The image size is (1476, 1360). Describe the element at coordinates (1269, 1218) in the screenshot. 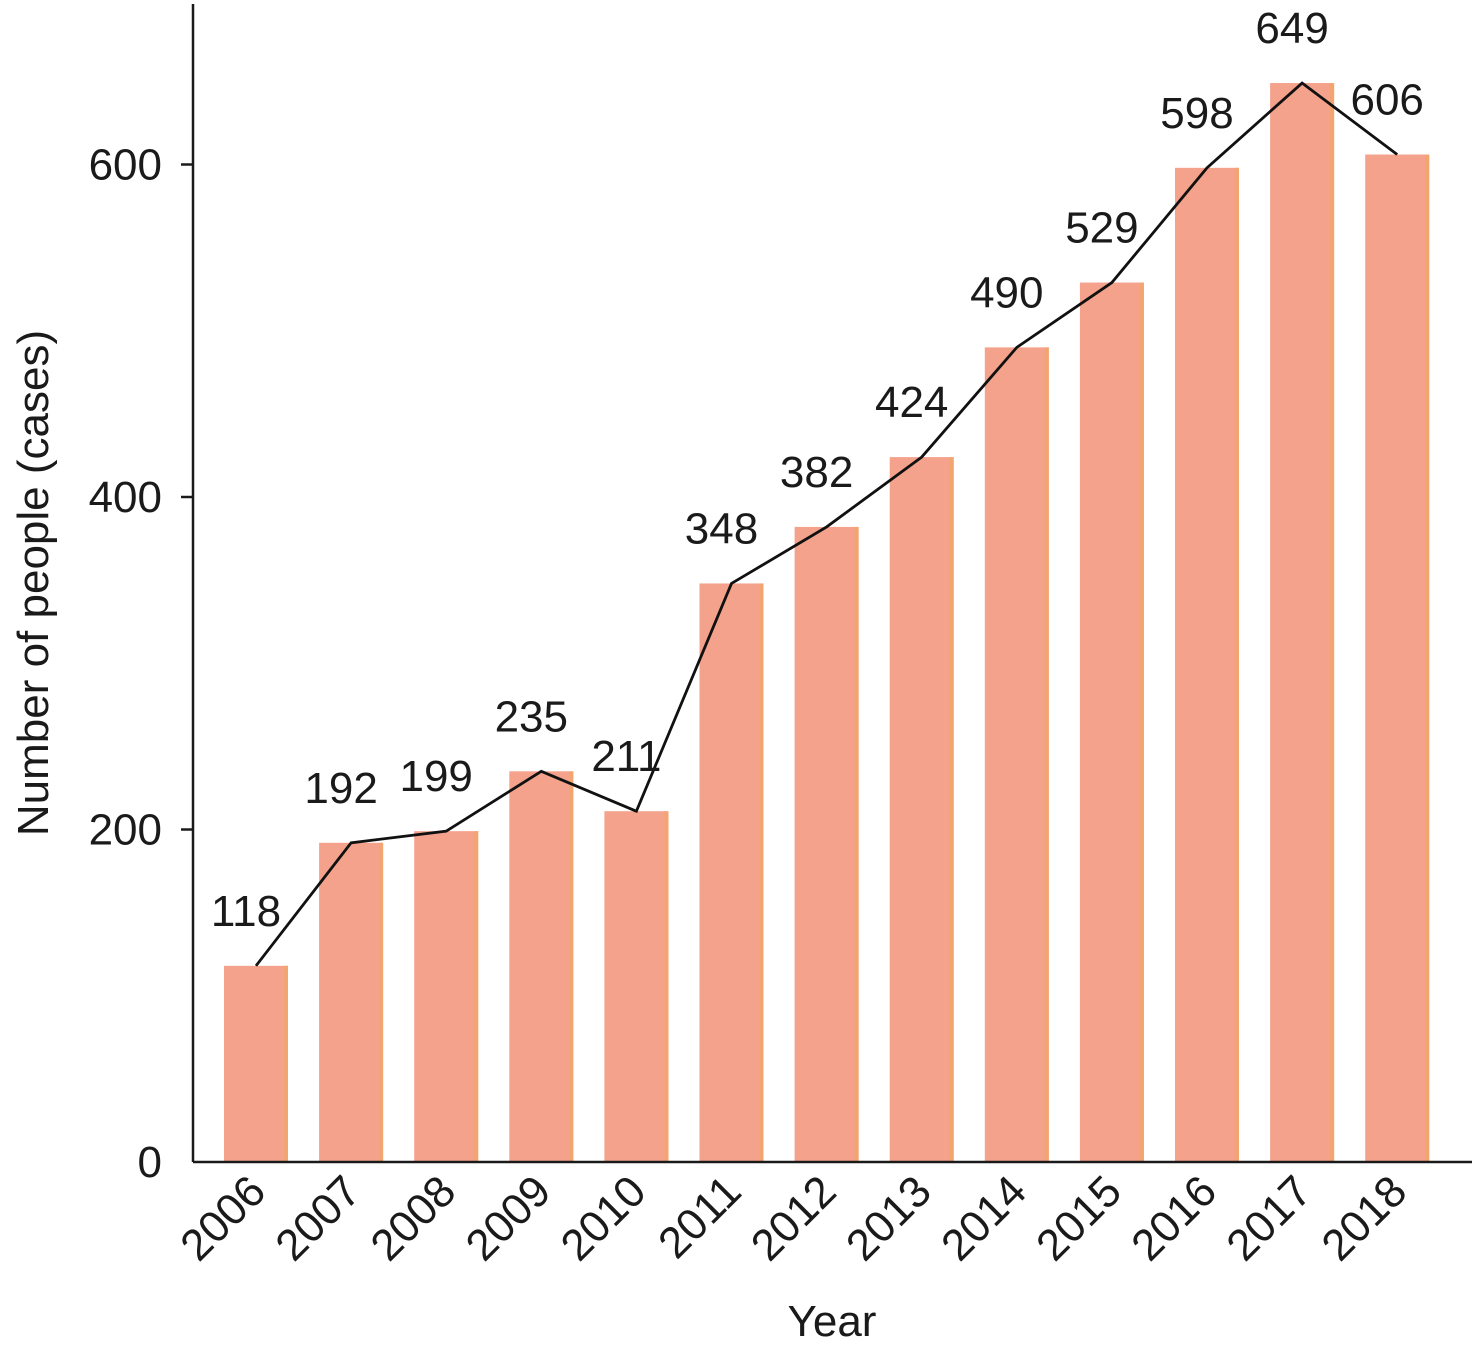

I see `x-tick-label: 2017` at that location.